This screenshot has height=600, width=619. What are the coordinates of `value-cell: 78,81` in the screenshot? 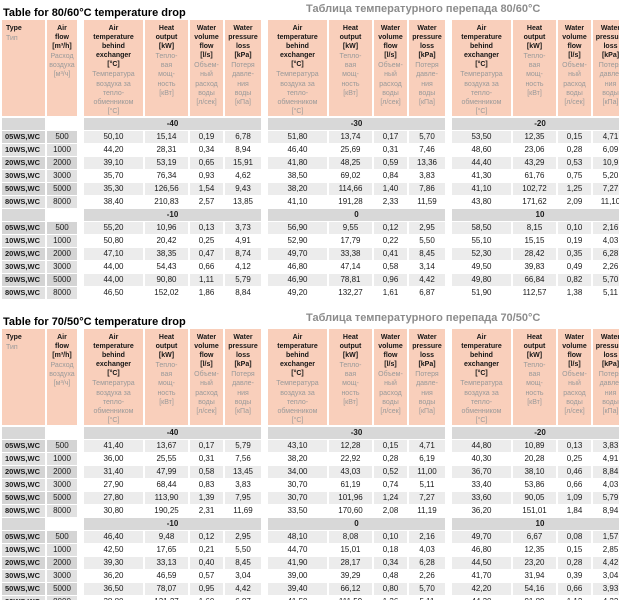 It's located at (351, 280).